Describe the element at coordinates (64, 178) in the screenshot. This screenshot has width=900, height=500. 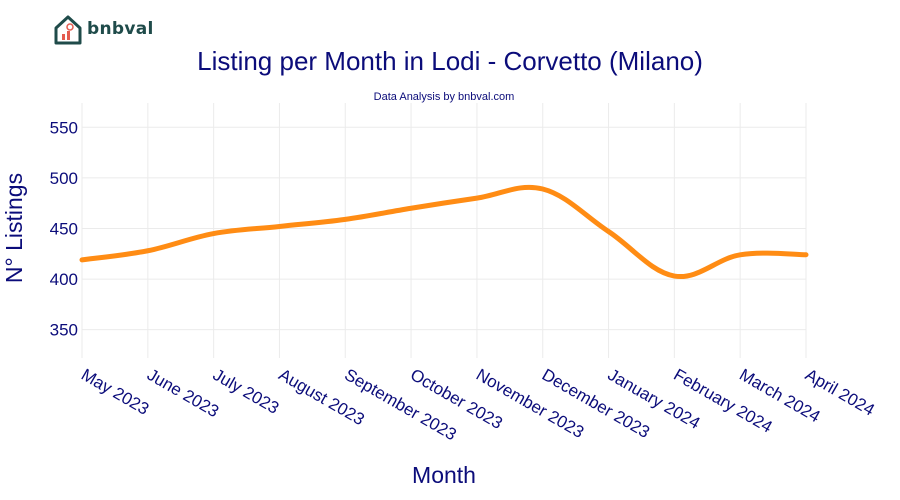
I see `y-tick-label: 500` at that location.